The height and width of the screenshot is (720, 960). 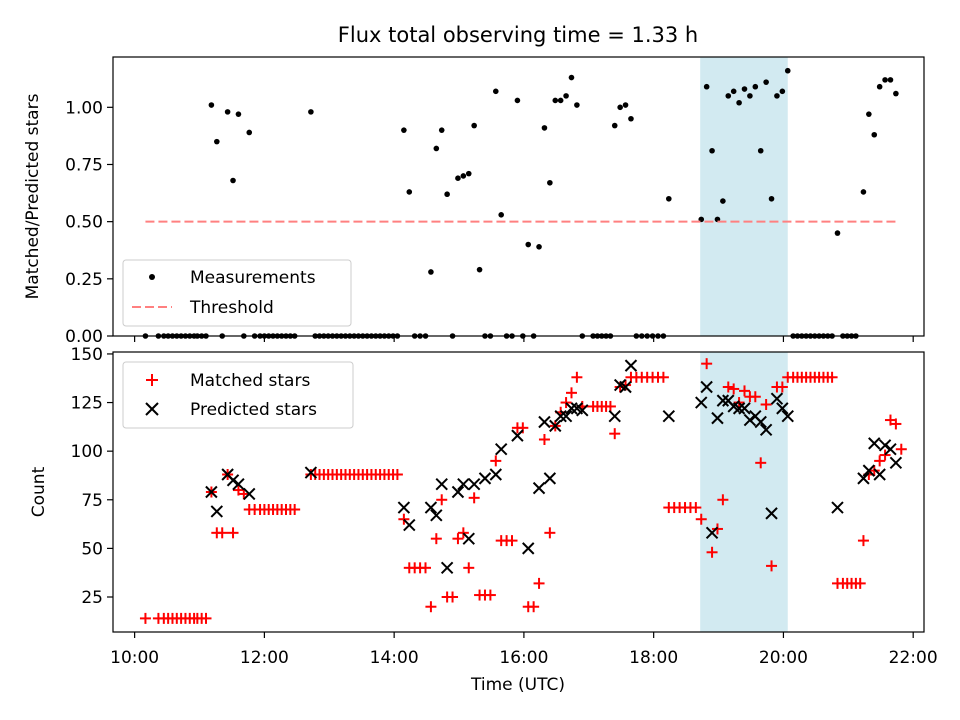 I want to click on y-tick-label: 125, so click(x=87, y=404).